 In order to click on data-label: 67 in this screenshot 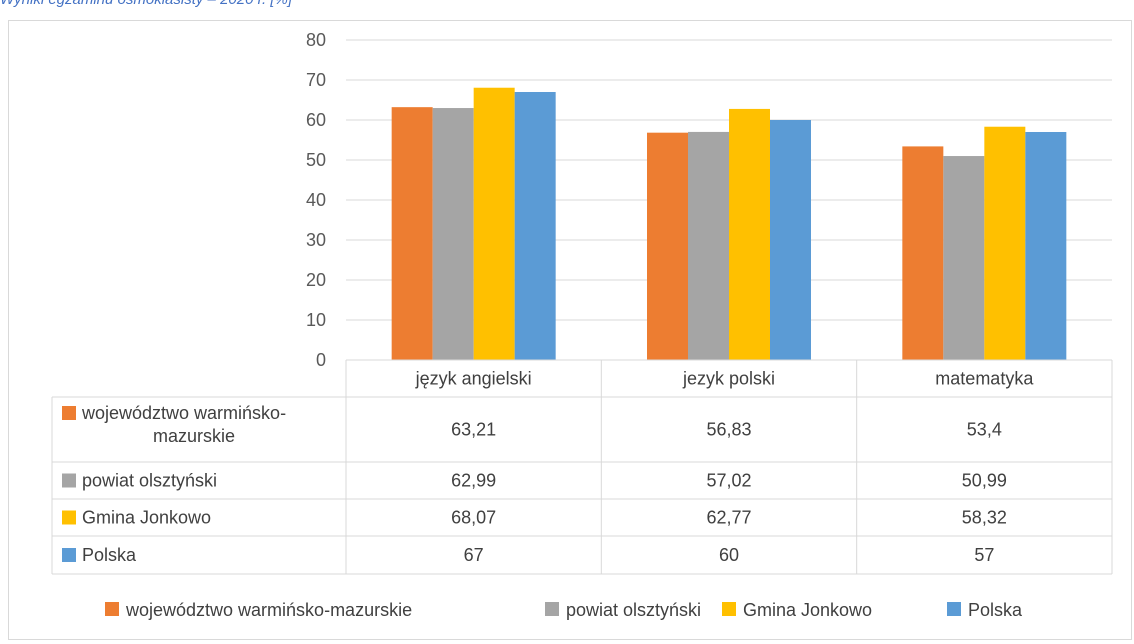, I will do `click(474, 555)`.